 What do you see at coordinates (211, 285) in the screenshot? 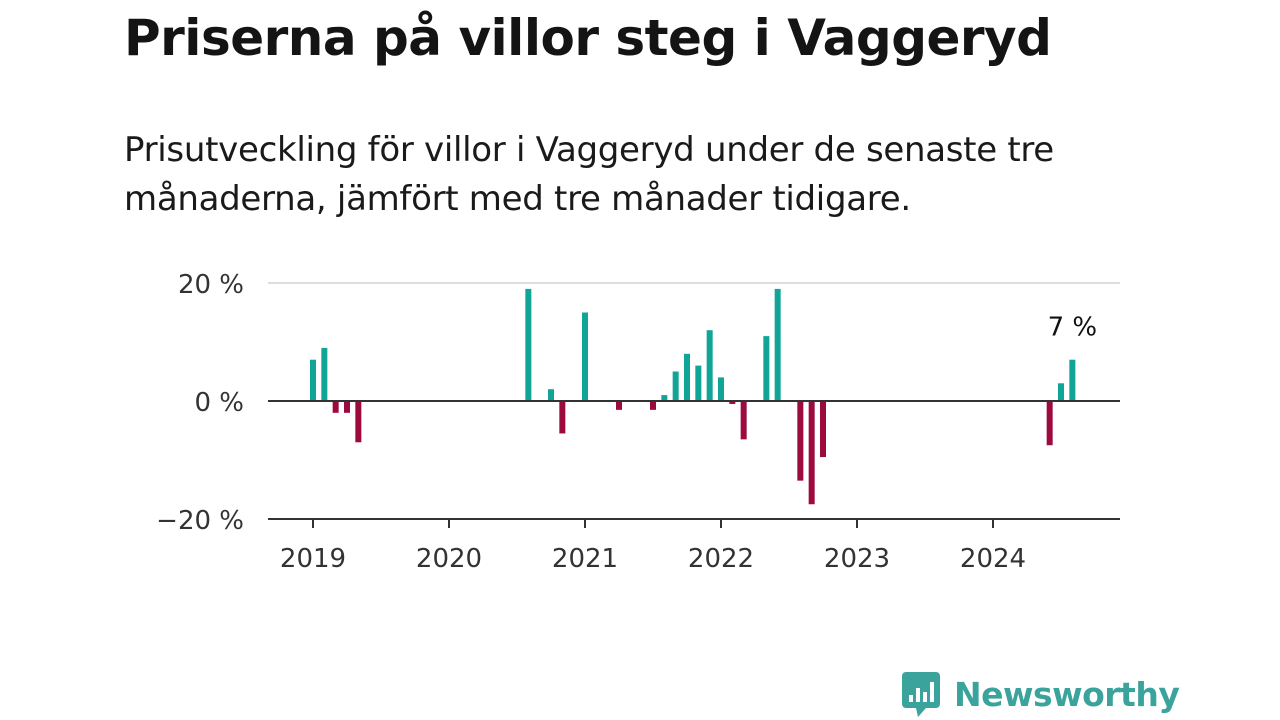
I see `y-tick-label: 20 %` at bounding box center [211, 285].